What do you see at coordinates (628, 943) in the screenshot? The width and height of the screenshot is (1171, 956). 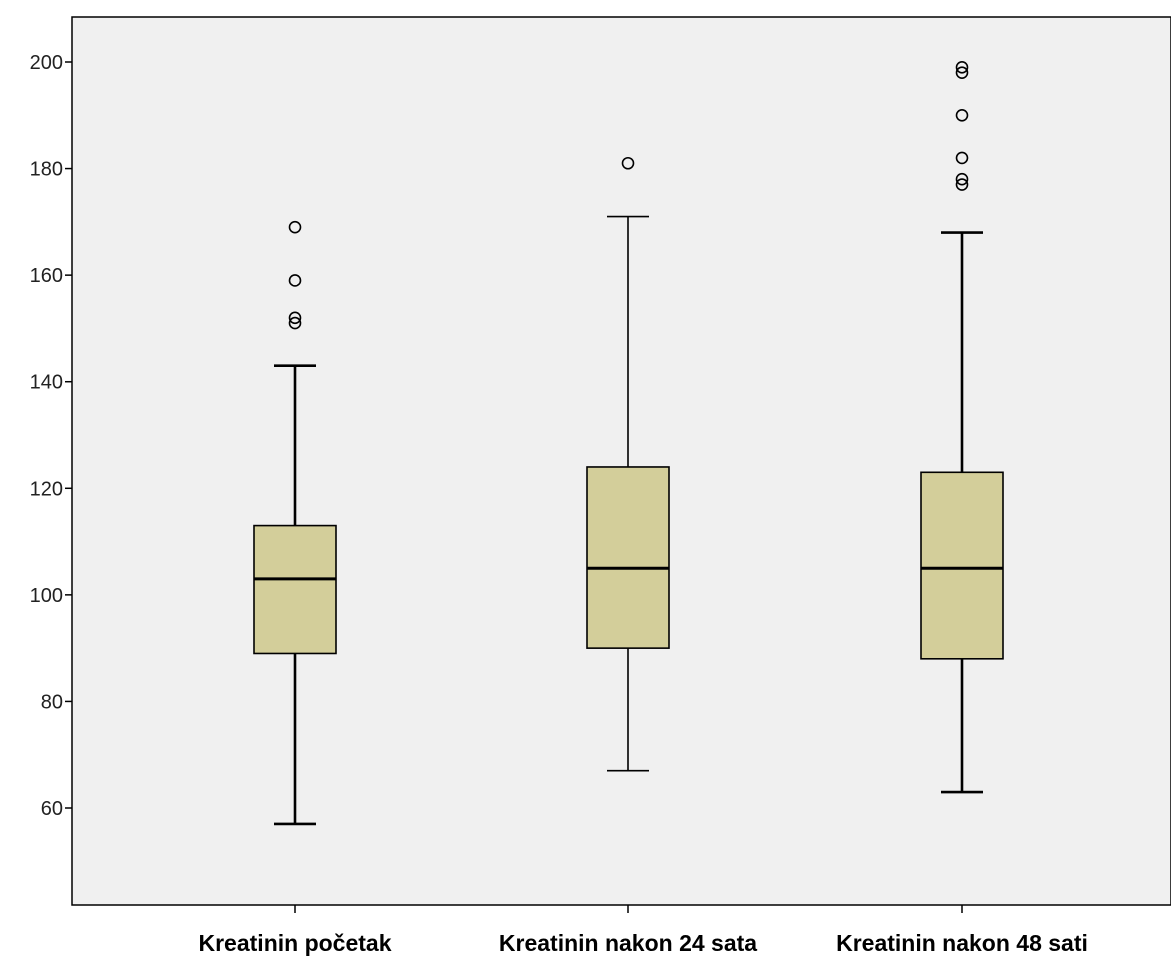 I see `x-category-label: Kreatinin nakon 24 sata` at bounding box center [628, 943].